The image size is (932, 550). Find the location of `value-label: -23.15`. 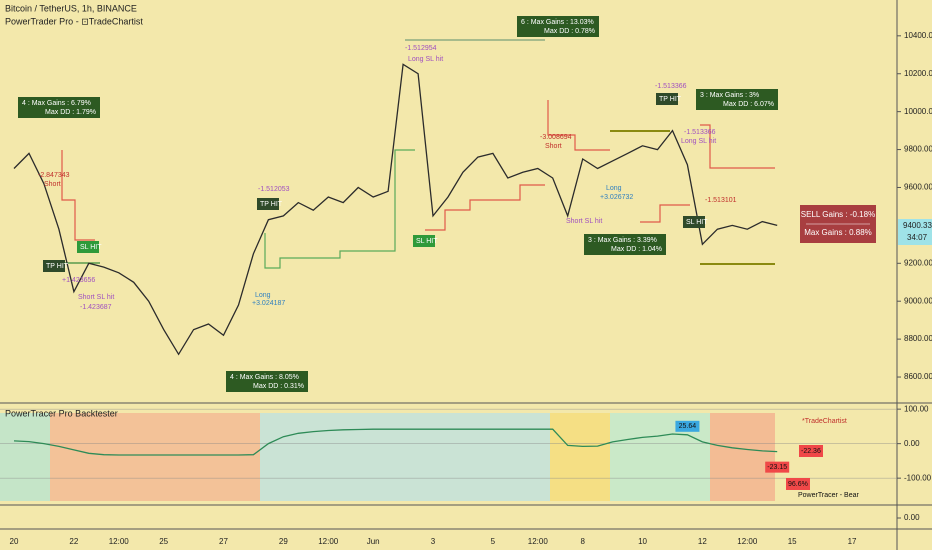

value-label: -23.15 is located at coordinates (777, 467).